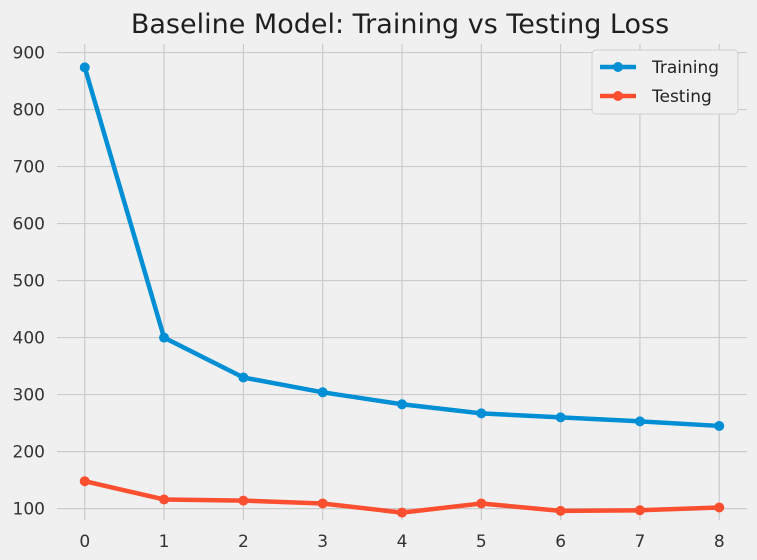  What do you see at coordinates (29, 453) in the screenshot?
I see `y-tick-label: 200` at bounding box center [29, 453].